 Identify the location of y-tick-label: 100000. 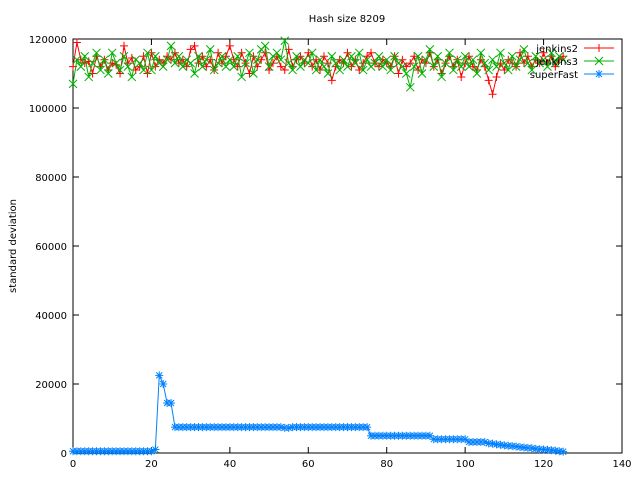
(48, 109).